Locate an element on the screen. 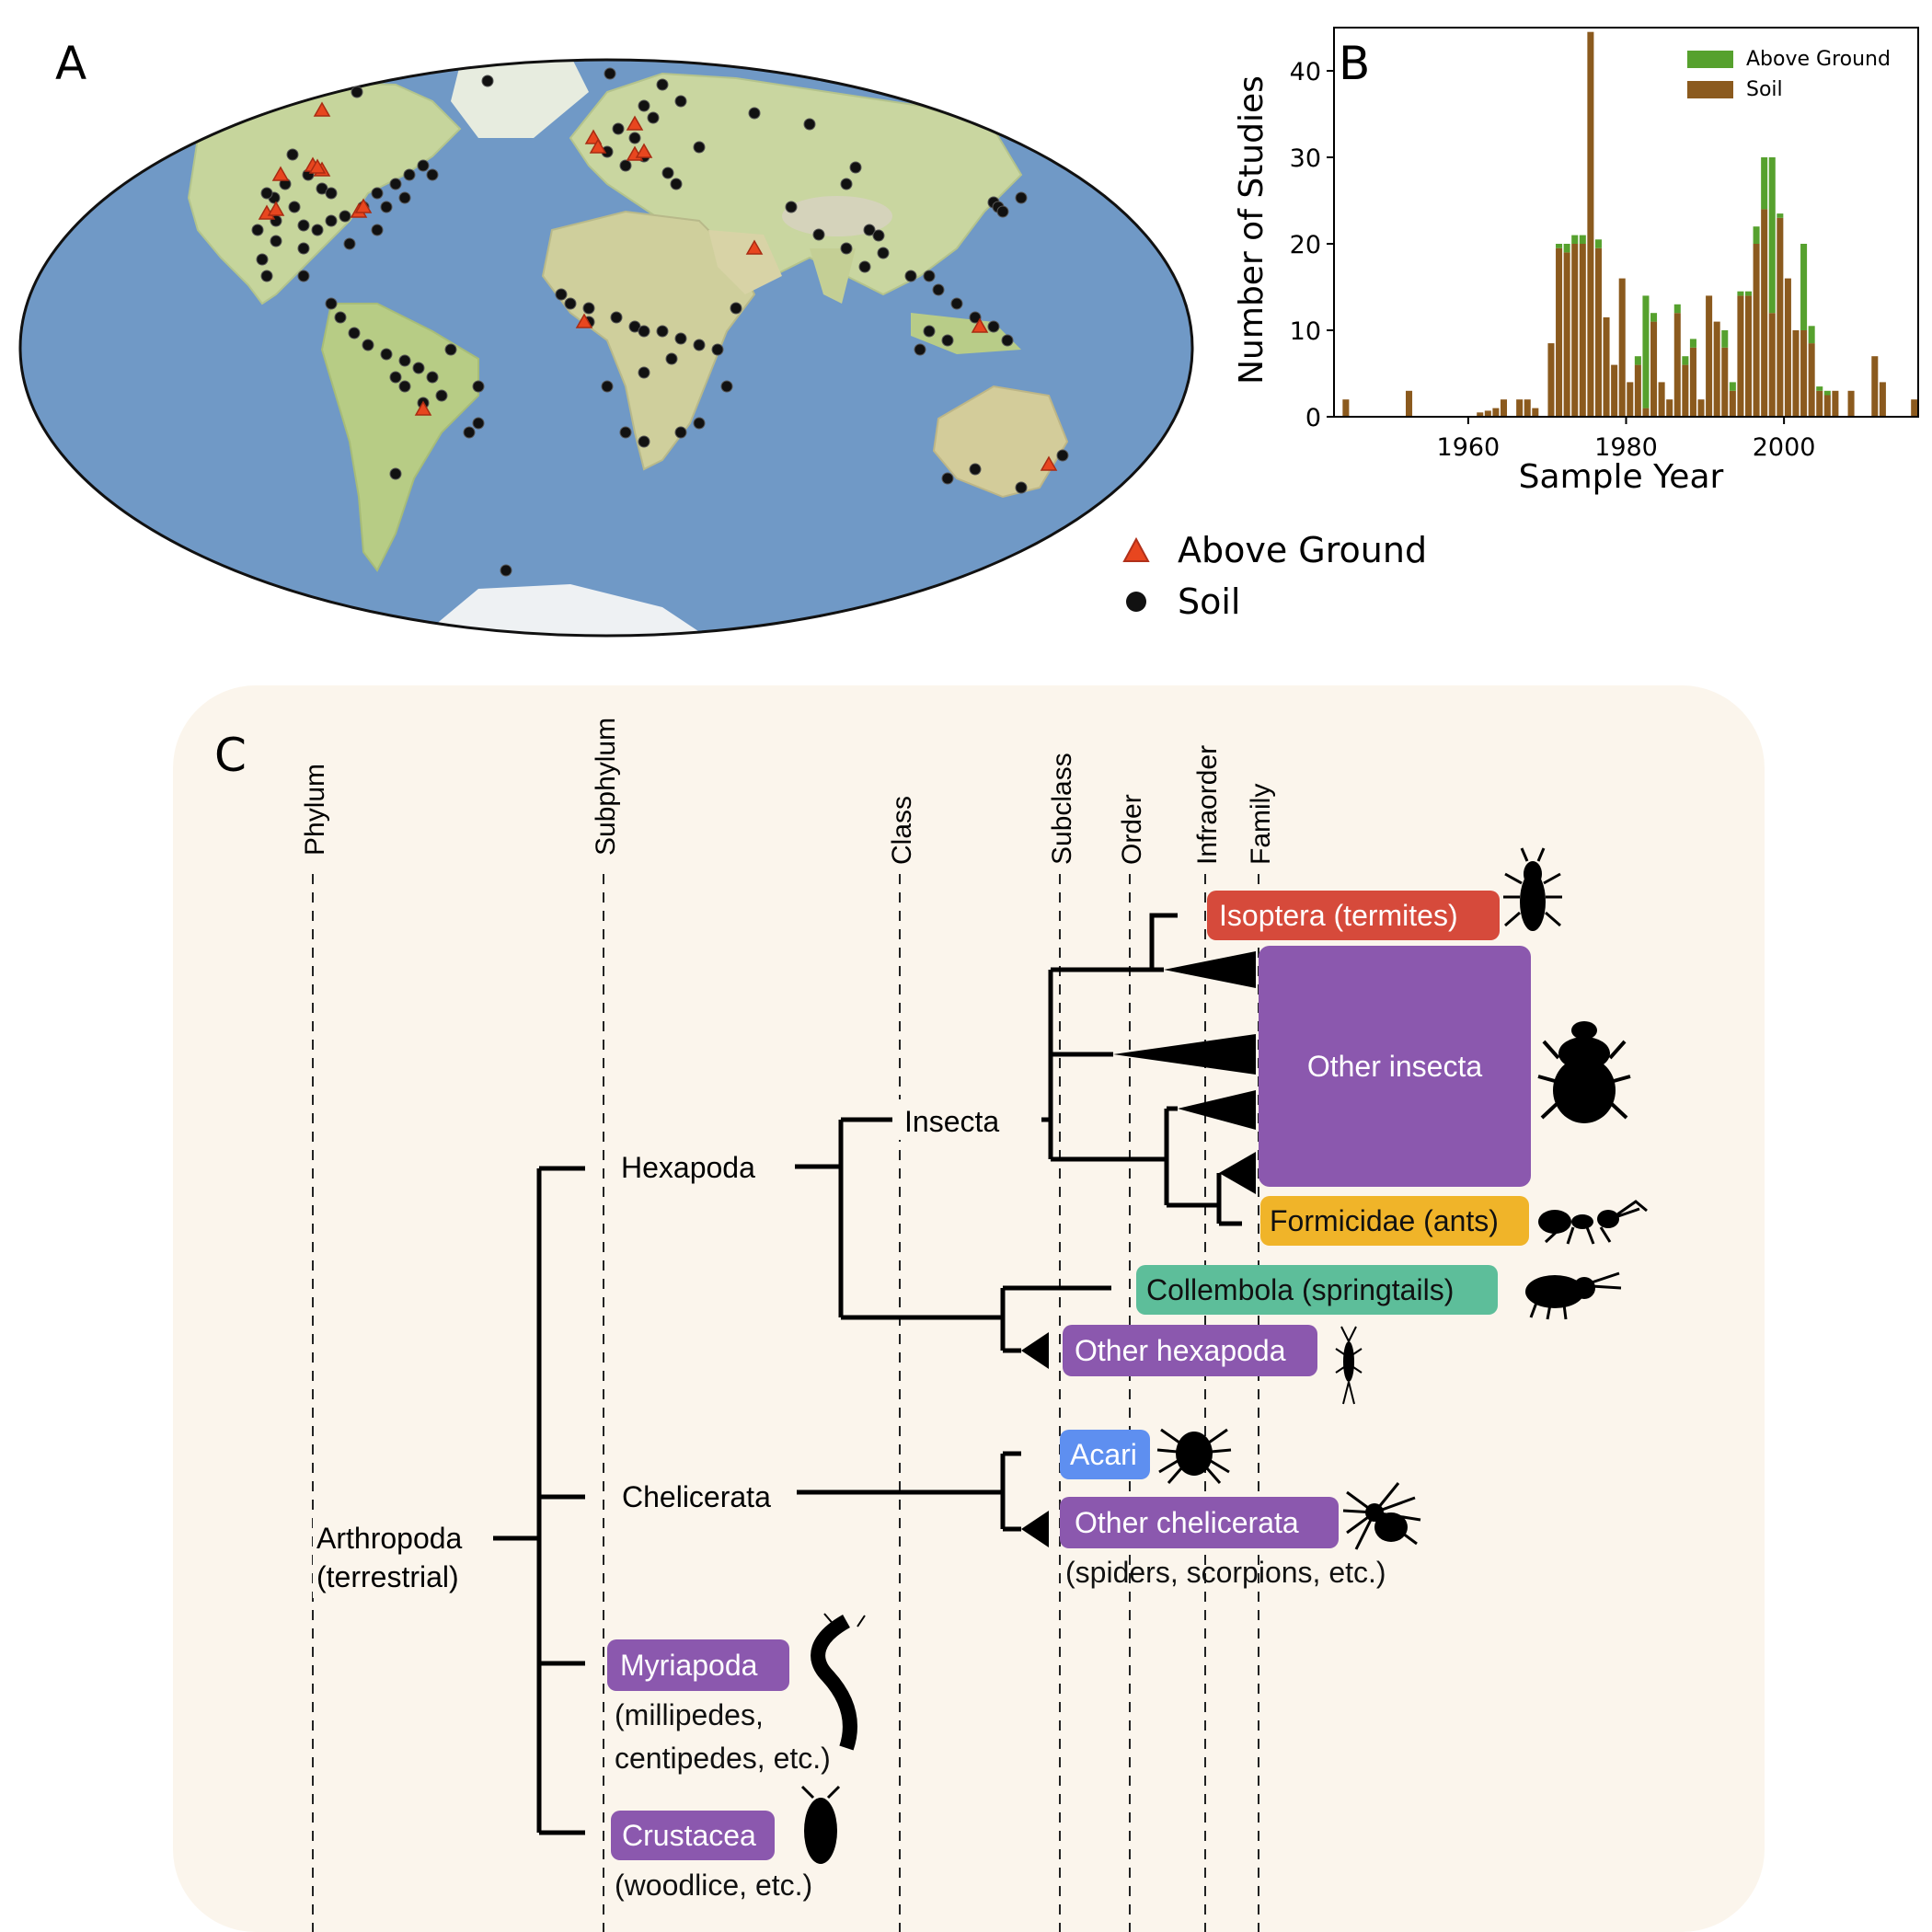 This screenshot has width=1932, height=1932. rank-subphylum: Subphylum is located at coordinates (606, 787).